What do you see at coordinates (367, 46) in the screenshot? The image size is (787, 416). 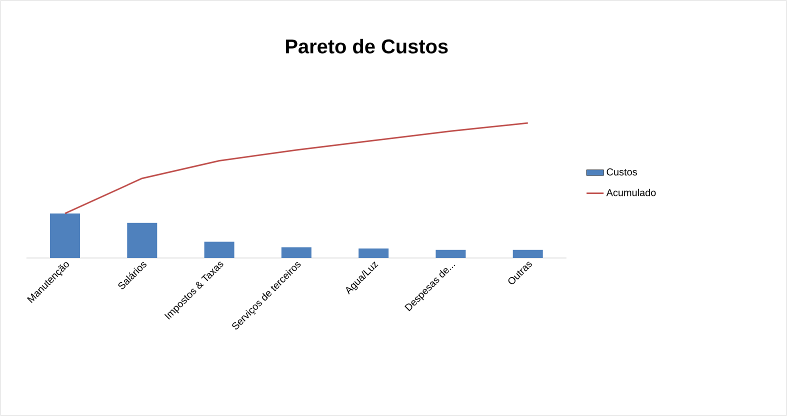 I see `chart-title: Pareto de Custos` at bounding box center [367, 46].